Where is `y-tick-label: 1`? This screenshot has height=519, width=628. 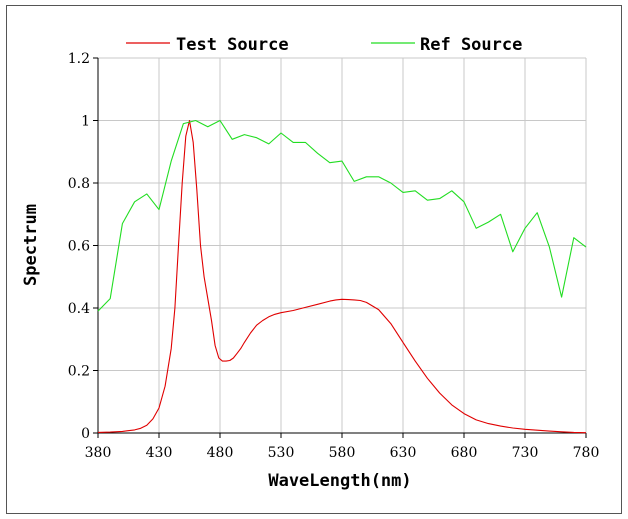 y-tick-label: 1 is located at coordinates (85, 122).